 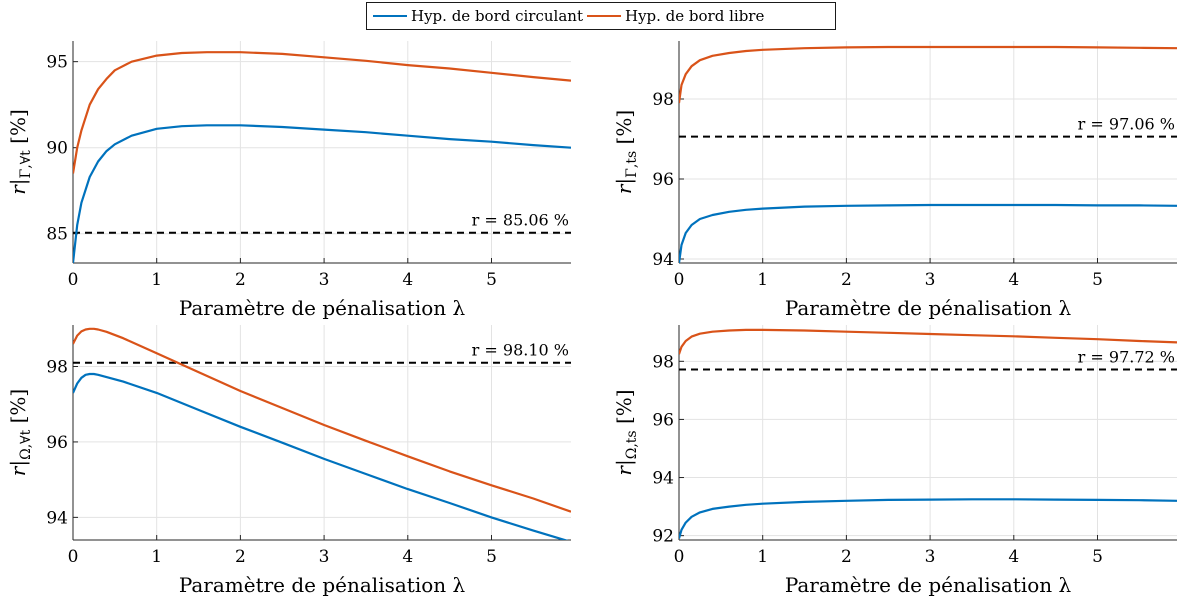 What do you see at coordinates (1126, 124) in the screenshot?
I see `reference-label: r = 97.06 %` at bounding box center [1126, 124].